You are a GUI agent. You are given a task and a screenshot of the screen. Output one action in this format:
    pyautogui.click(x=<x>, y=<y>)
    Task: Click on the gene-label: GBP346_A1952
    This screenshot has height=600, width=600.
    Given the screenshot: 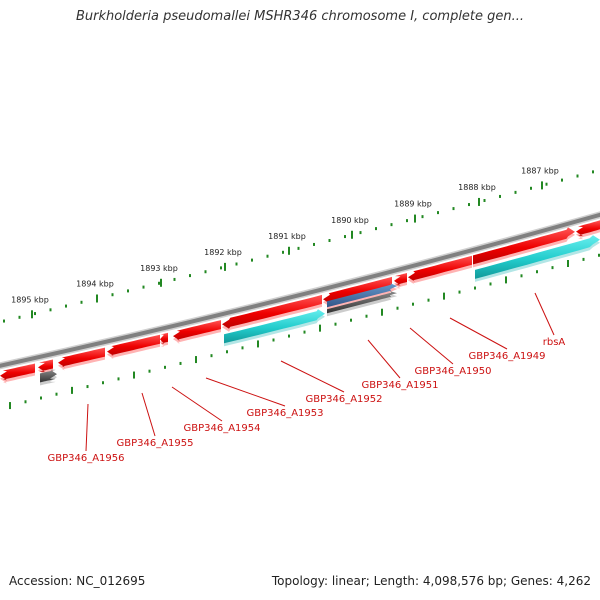 What is the action you would take?
    pyautogui.click(x=343, y=399)
    